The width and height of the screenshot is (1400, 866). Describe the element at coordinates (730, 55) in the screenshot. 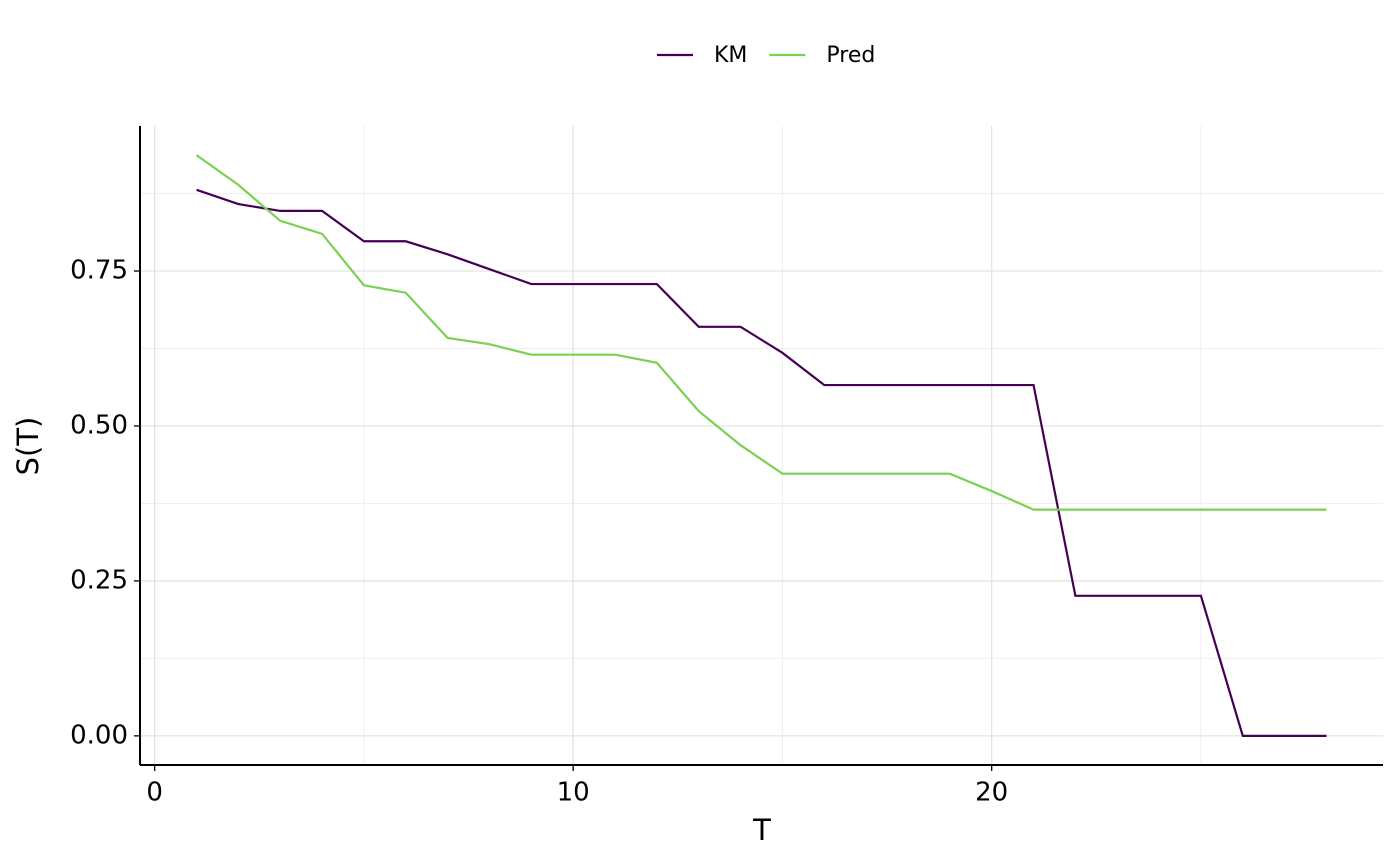

I see `legend-label: KM` at that location.